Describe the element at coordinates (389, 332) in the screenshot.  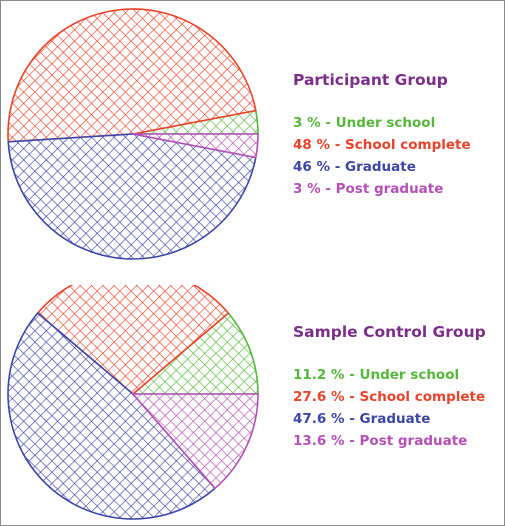
I see `chart-title: Sample Control Group` at that location.